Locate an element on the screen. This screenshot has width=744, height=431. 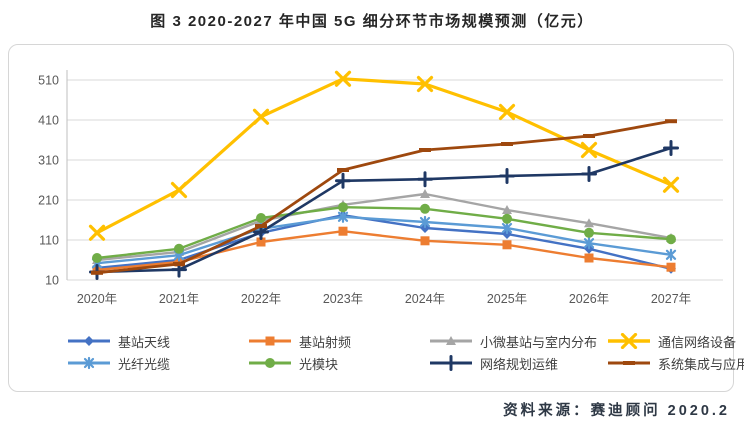
legend-label: 系统集成与应用服务 is located at coordinates (701, 364).